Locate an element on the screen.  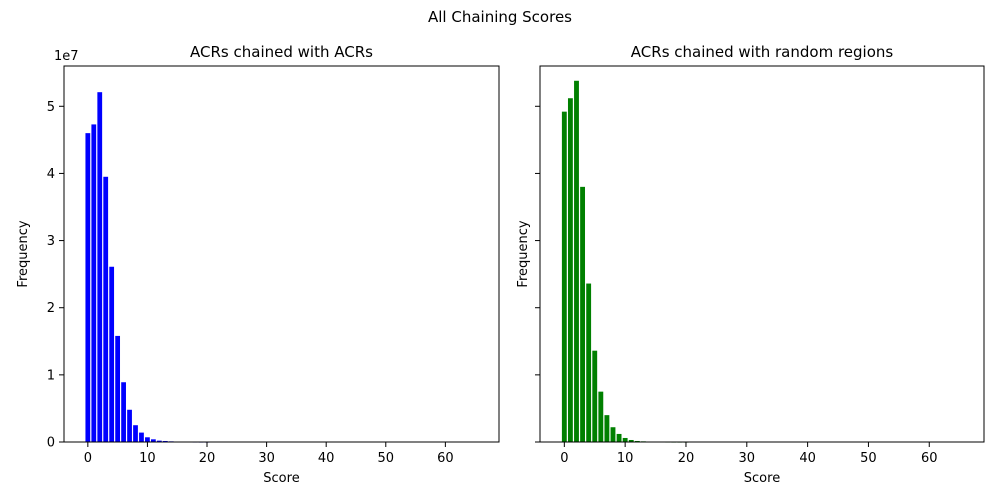
y-tick-label: 1 is located at coordinates (51, 375).